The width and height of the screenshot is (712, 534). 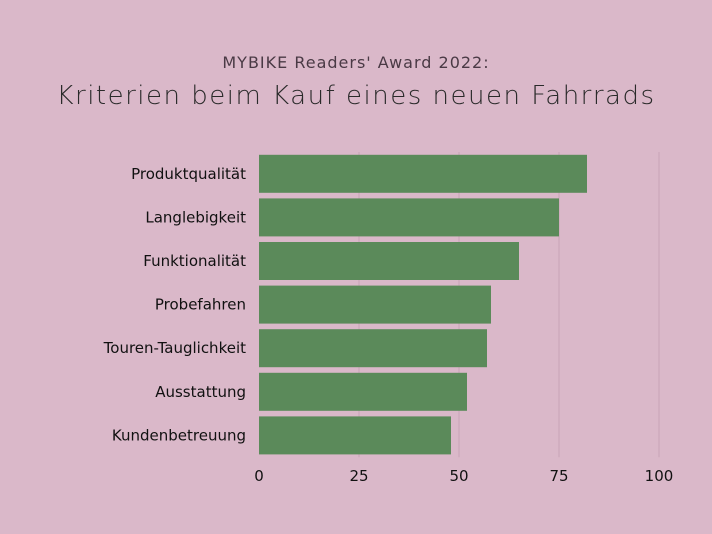 I want to click on x-tick-label: 25, so click(x=358, y=476).